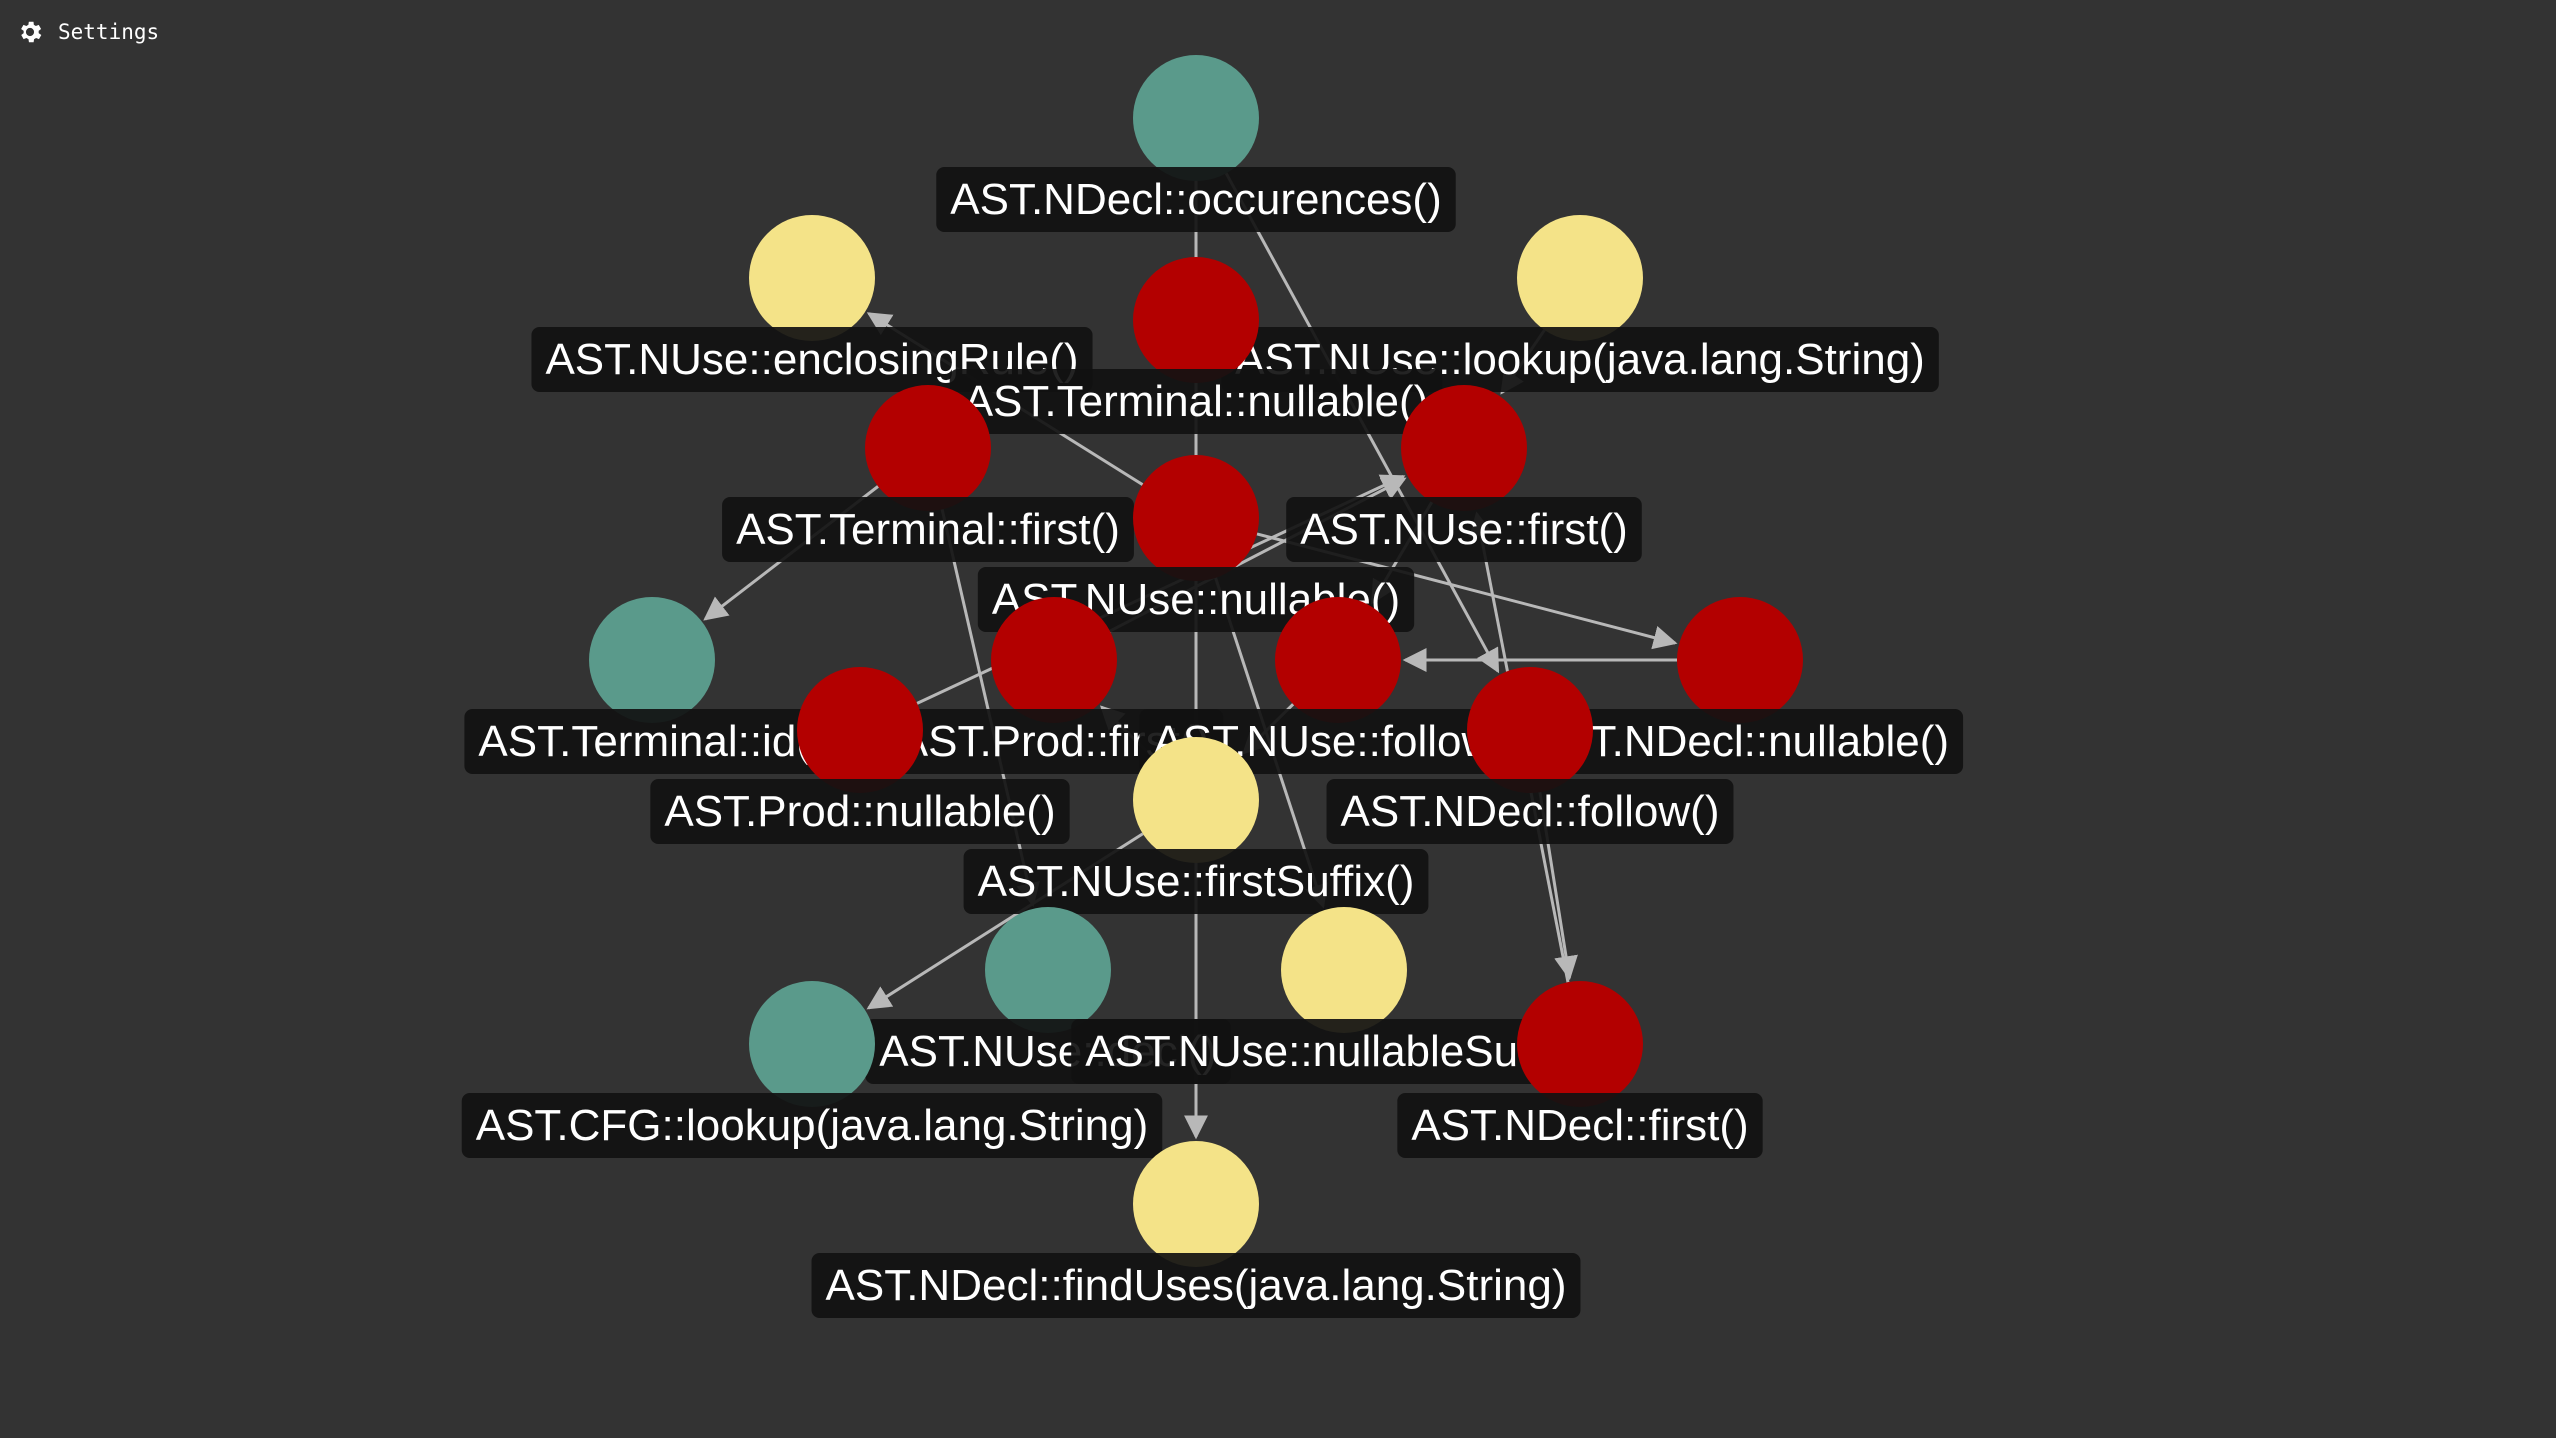  I want to click on graph-node-prodNullable: AST.Prod::nullable(), so click(860, 755).